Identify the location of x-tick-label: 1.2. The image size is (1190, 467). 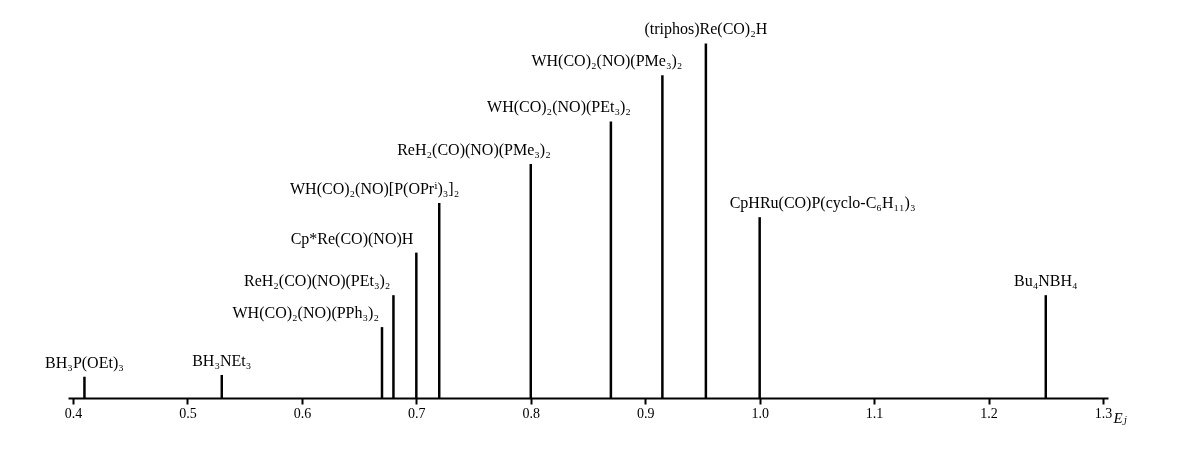
(989, 413).